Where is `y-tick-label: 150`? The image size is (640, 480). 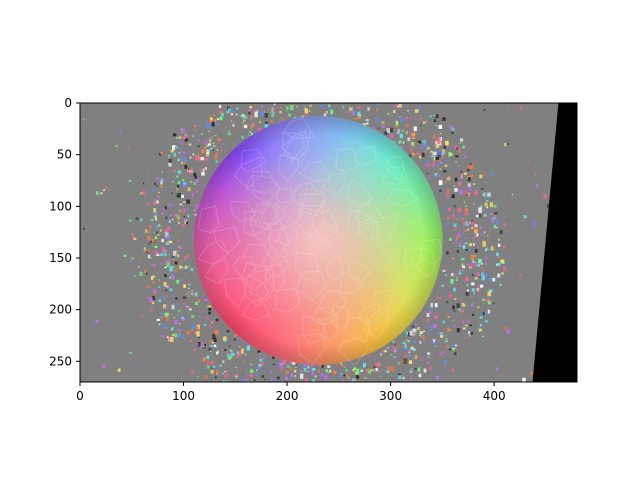 y-tick-label: 150 is located at coordinates (60, 258).